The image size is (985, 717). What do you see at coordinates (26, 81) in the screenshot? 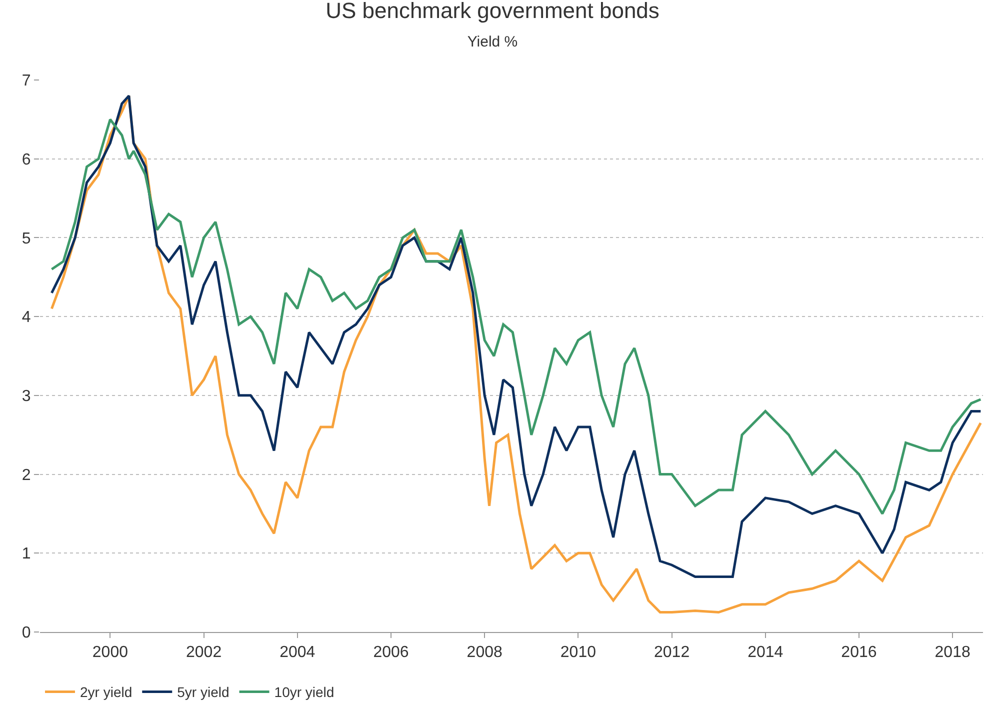
I see `y-tick-label: 7` at bounding box center [26, 81].